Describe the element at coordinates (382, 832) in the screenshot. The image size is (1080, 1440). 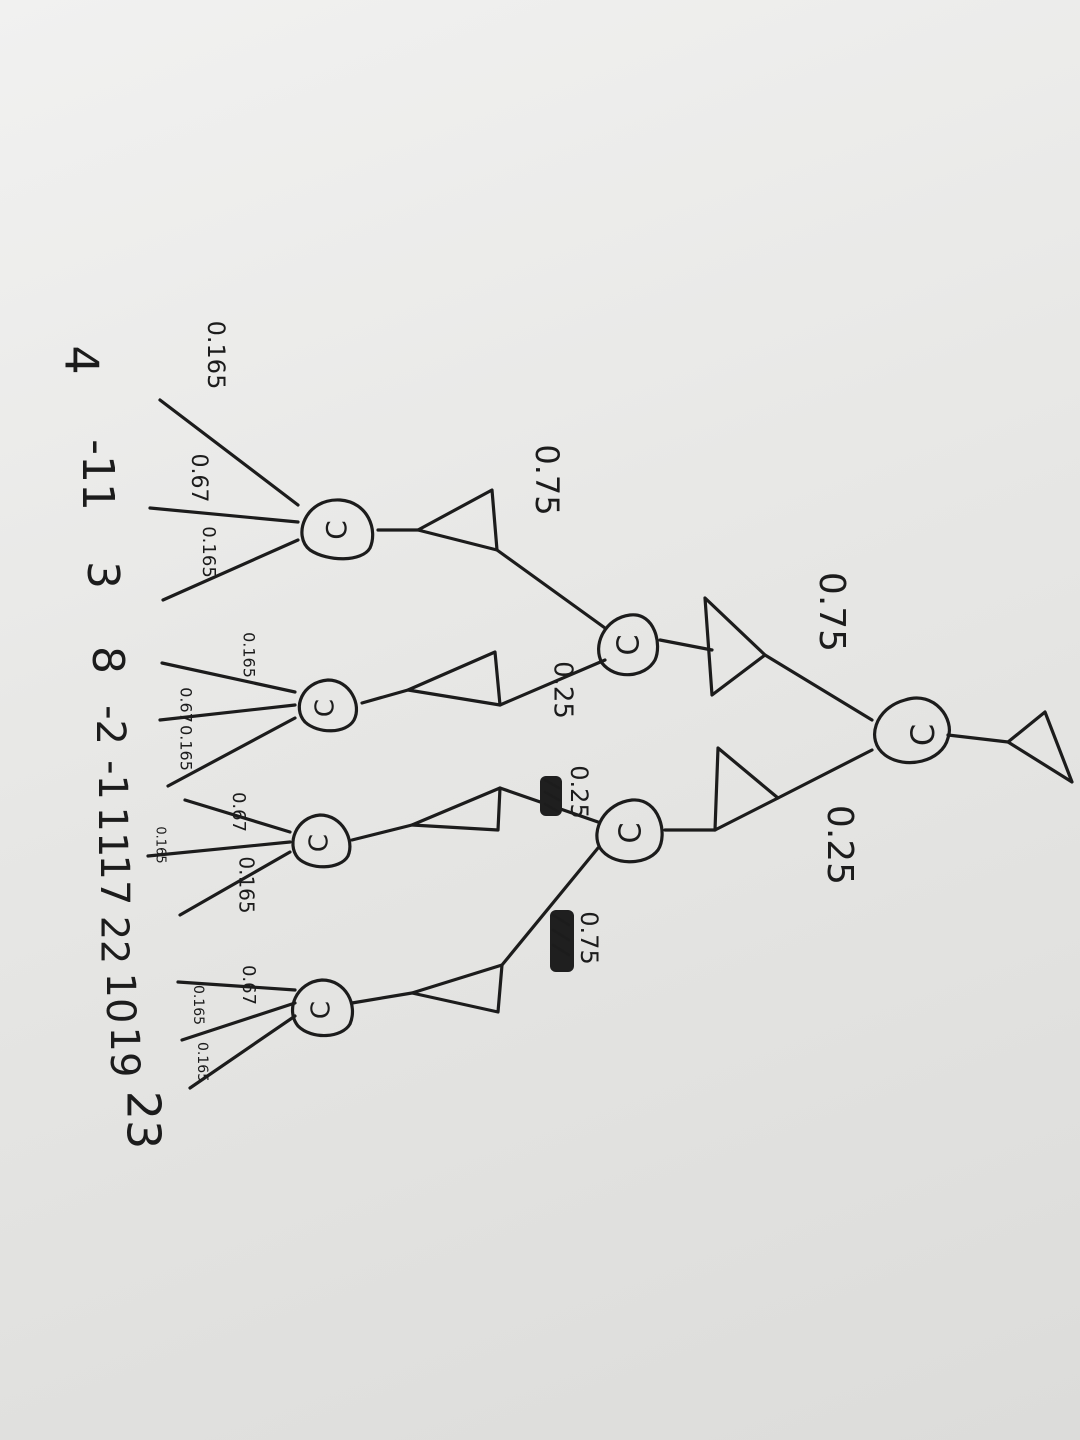
I see `edge-l2-3-to-chance` at that location.